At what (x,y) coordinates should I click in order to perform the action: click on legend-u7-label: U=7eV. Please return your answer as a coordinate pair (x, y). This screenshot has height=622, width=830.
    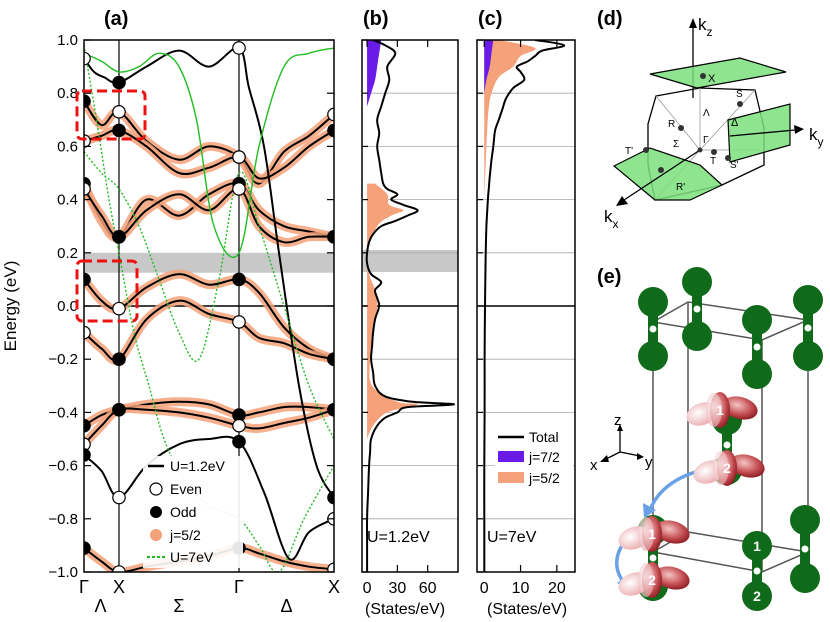
    Looking at the image, I should click on (192, 557).